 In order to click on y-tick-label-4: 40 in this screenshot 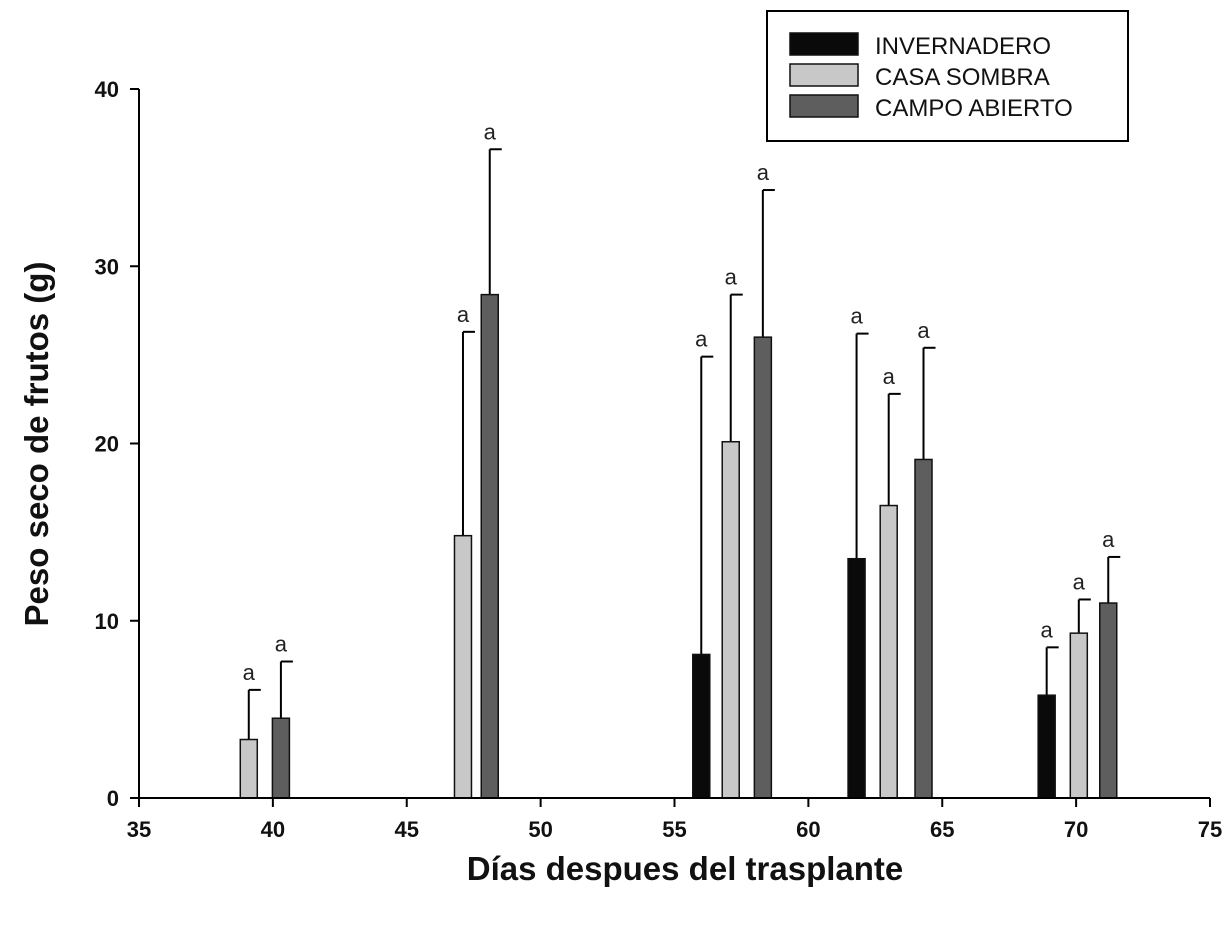, I will do `click(107, 89)`.